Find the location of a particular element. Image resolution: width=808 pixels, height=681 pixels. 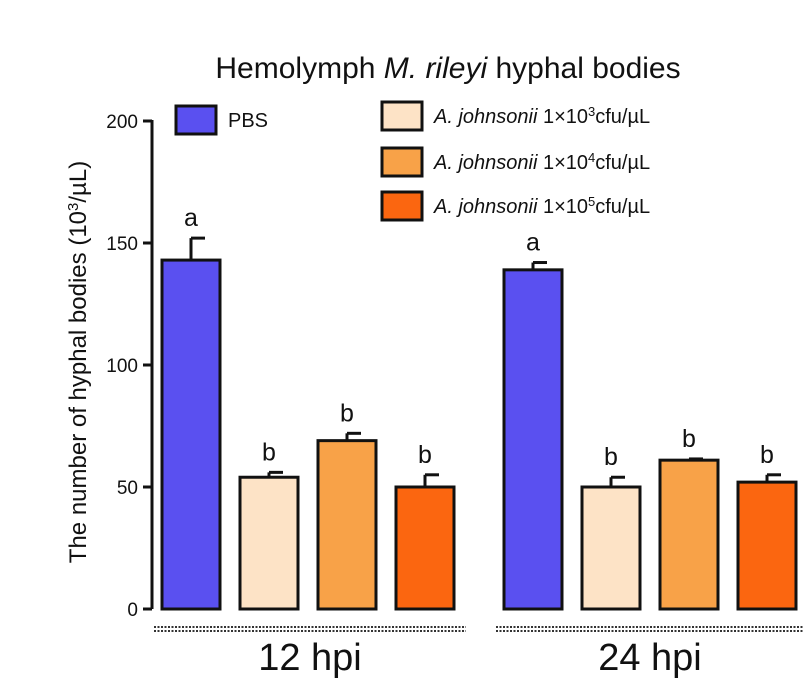

legend-label-name: PBS is located at coordinates (248, 121).